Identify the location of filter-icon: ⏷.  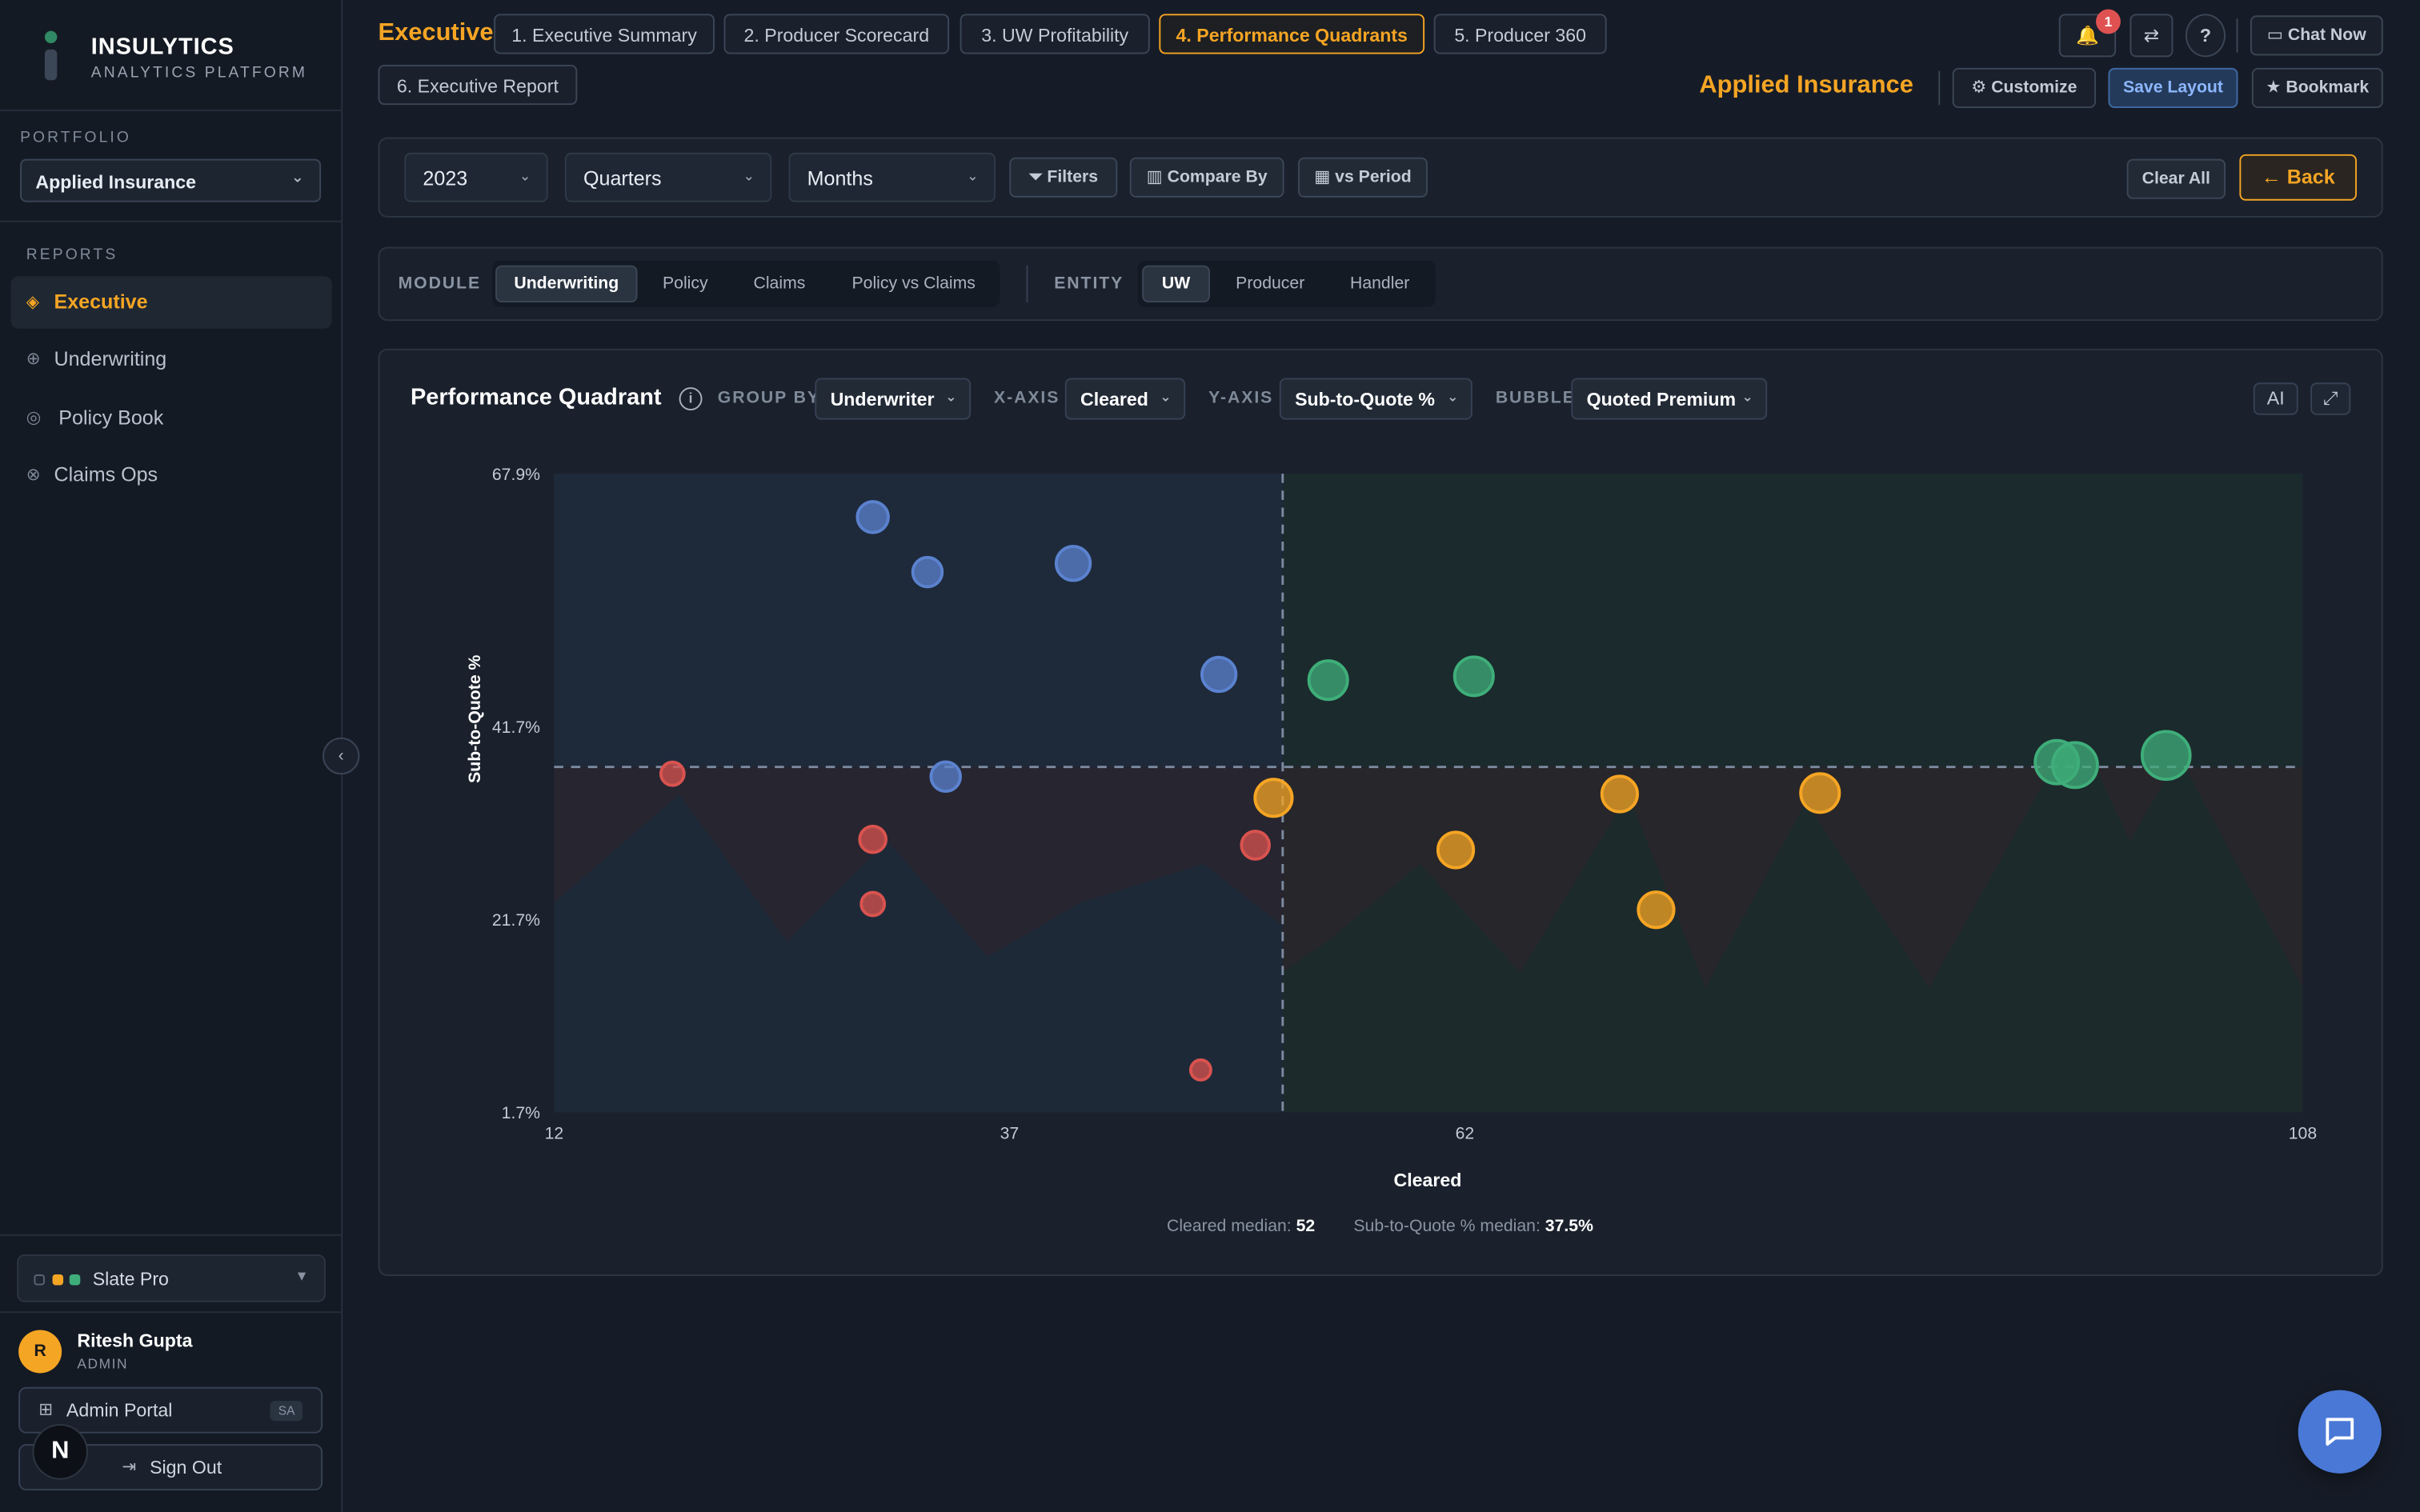
(1035, 177).